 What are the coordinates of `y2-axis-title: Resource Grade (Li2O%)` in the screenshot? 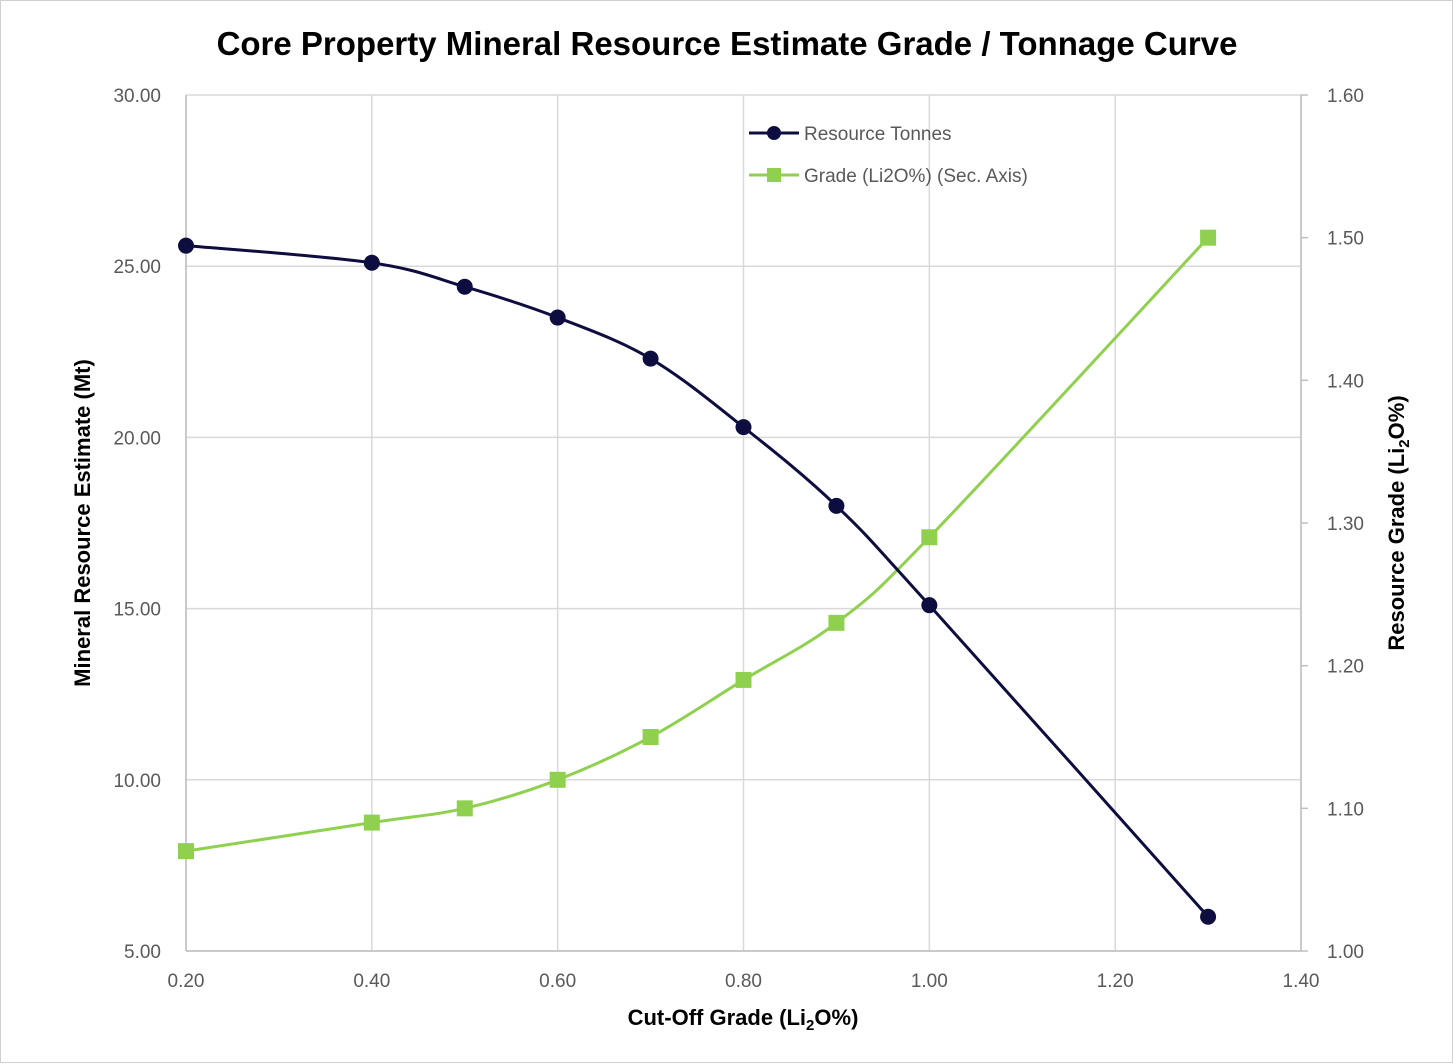 It's located at (1398, 522).